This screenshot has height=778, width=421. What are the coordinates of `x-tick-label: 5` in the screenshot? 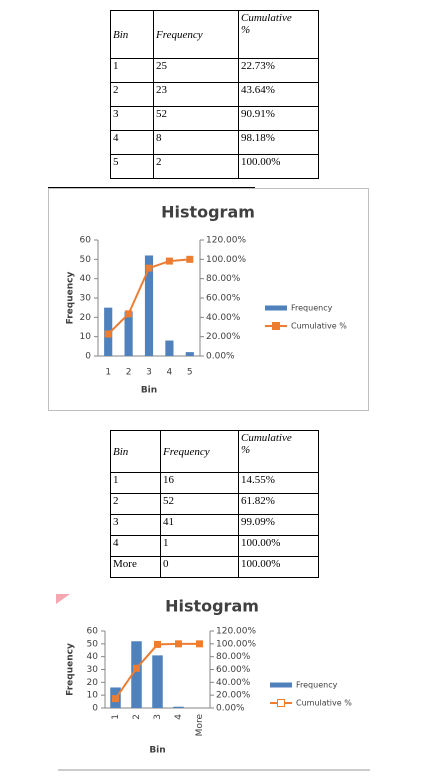 It's located at (190, 373).